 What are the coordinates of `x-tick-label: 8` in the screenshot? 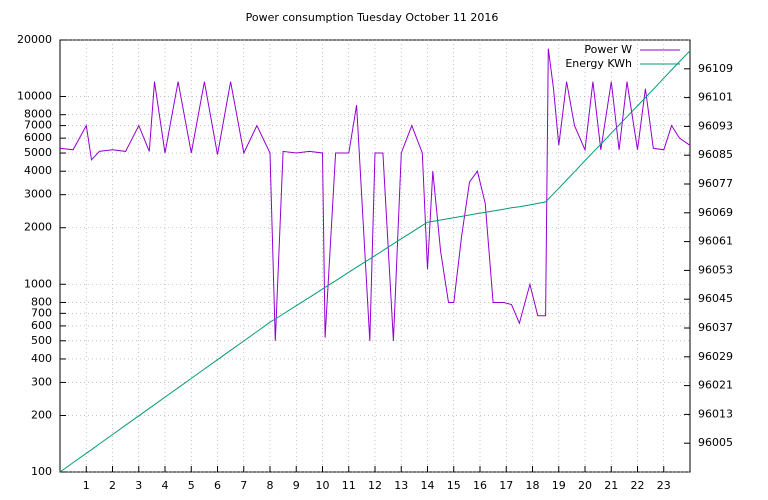 It's located at (270, 485).